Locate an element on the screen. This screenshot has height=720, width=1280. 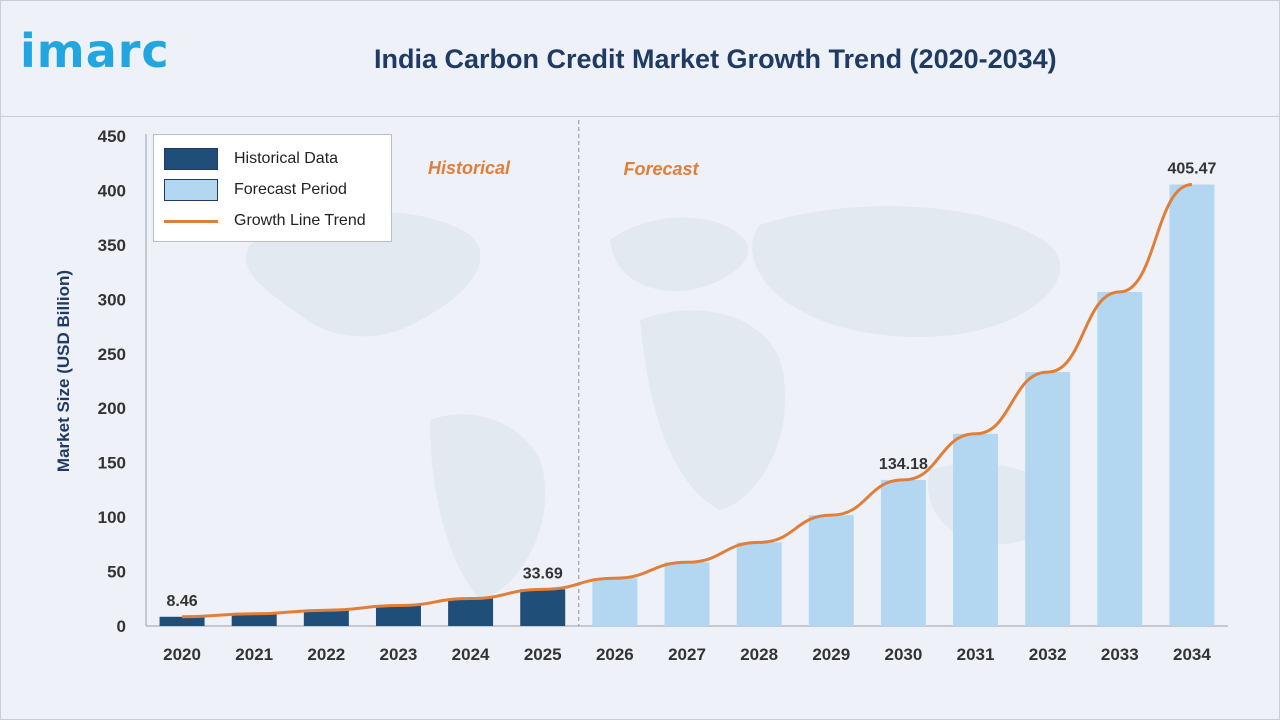
x-tick-label: 2023 is located at coordinates (399, 654).